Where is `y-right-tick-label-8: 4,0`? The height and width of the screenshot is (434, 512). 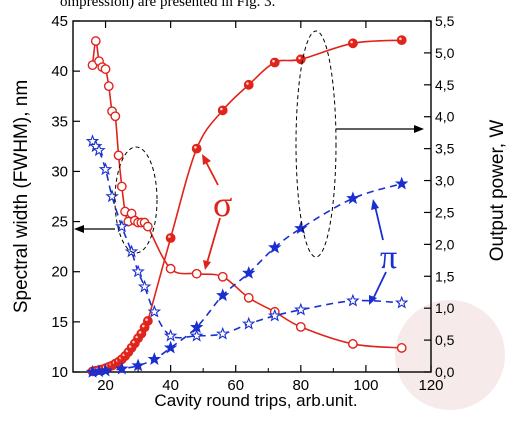
y-right-tick-label-8: 4,0 is located at coordinates (445, 117).